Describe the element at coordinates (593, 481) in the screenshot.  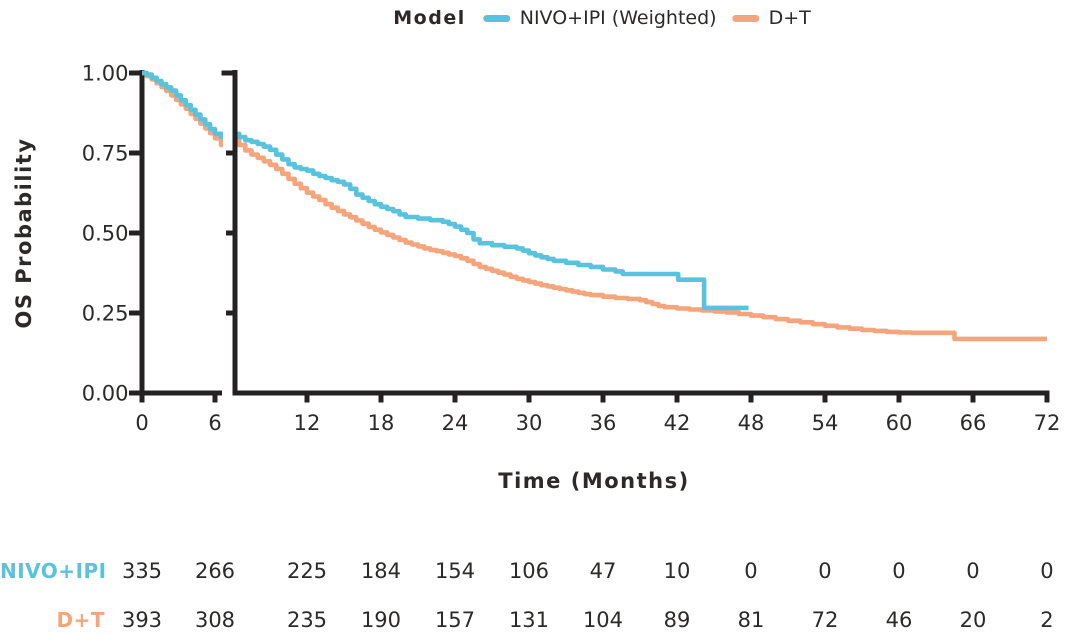
I see `x-axis-title: Time (Months)` at that location.